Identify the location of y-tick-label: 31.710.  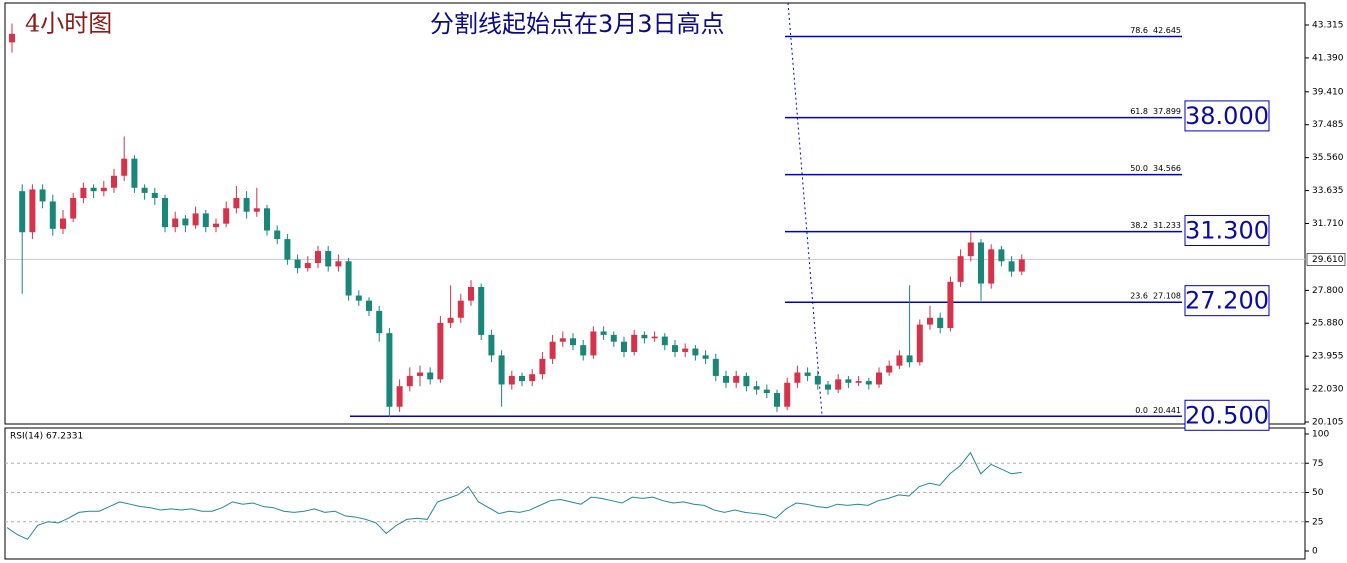
(1328, 224).